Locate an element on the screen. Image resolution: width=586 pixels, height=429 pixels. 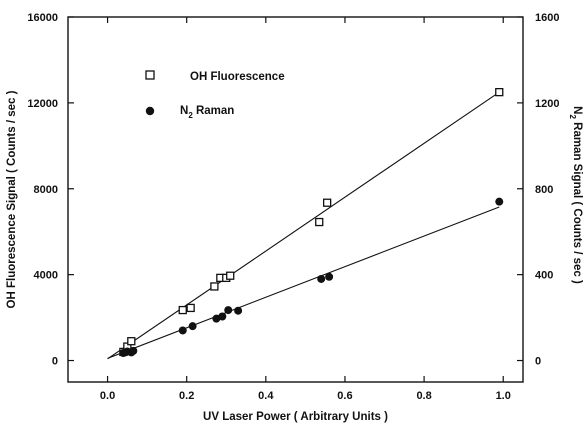
x-tick-label: 0.0 is located at coordinates (107, 396).